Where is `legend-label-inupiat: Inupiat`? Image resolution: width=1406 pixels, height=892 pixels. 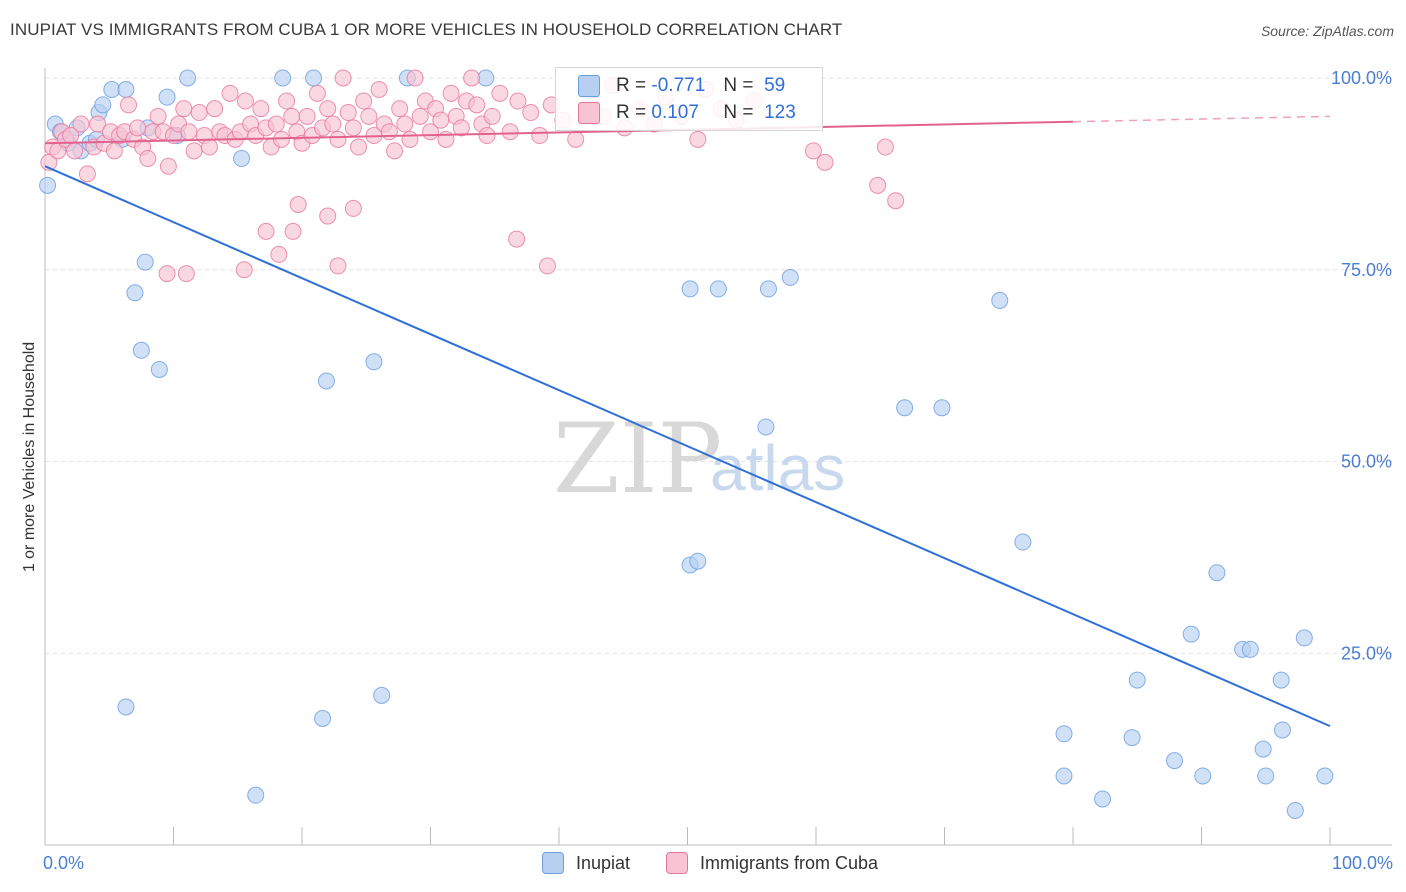 legend-label-inupiat: Inupiat is located at coordinates (603, 862).